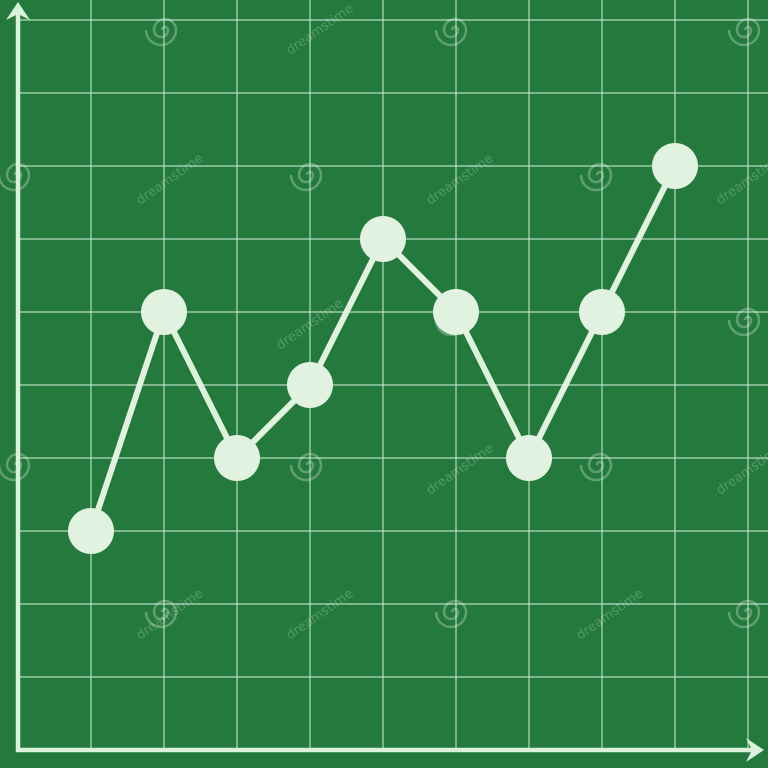 This screenshot has width=768, height=768. Describe the element at coordinates (755, 750) in the screenshot. I see `x-axis-arrow-icon` at that location.